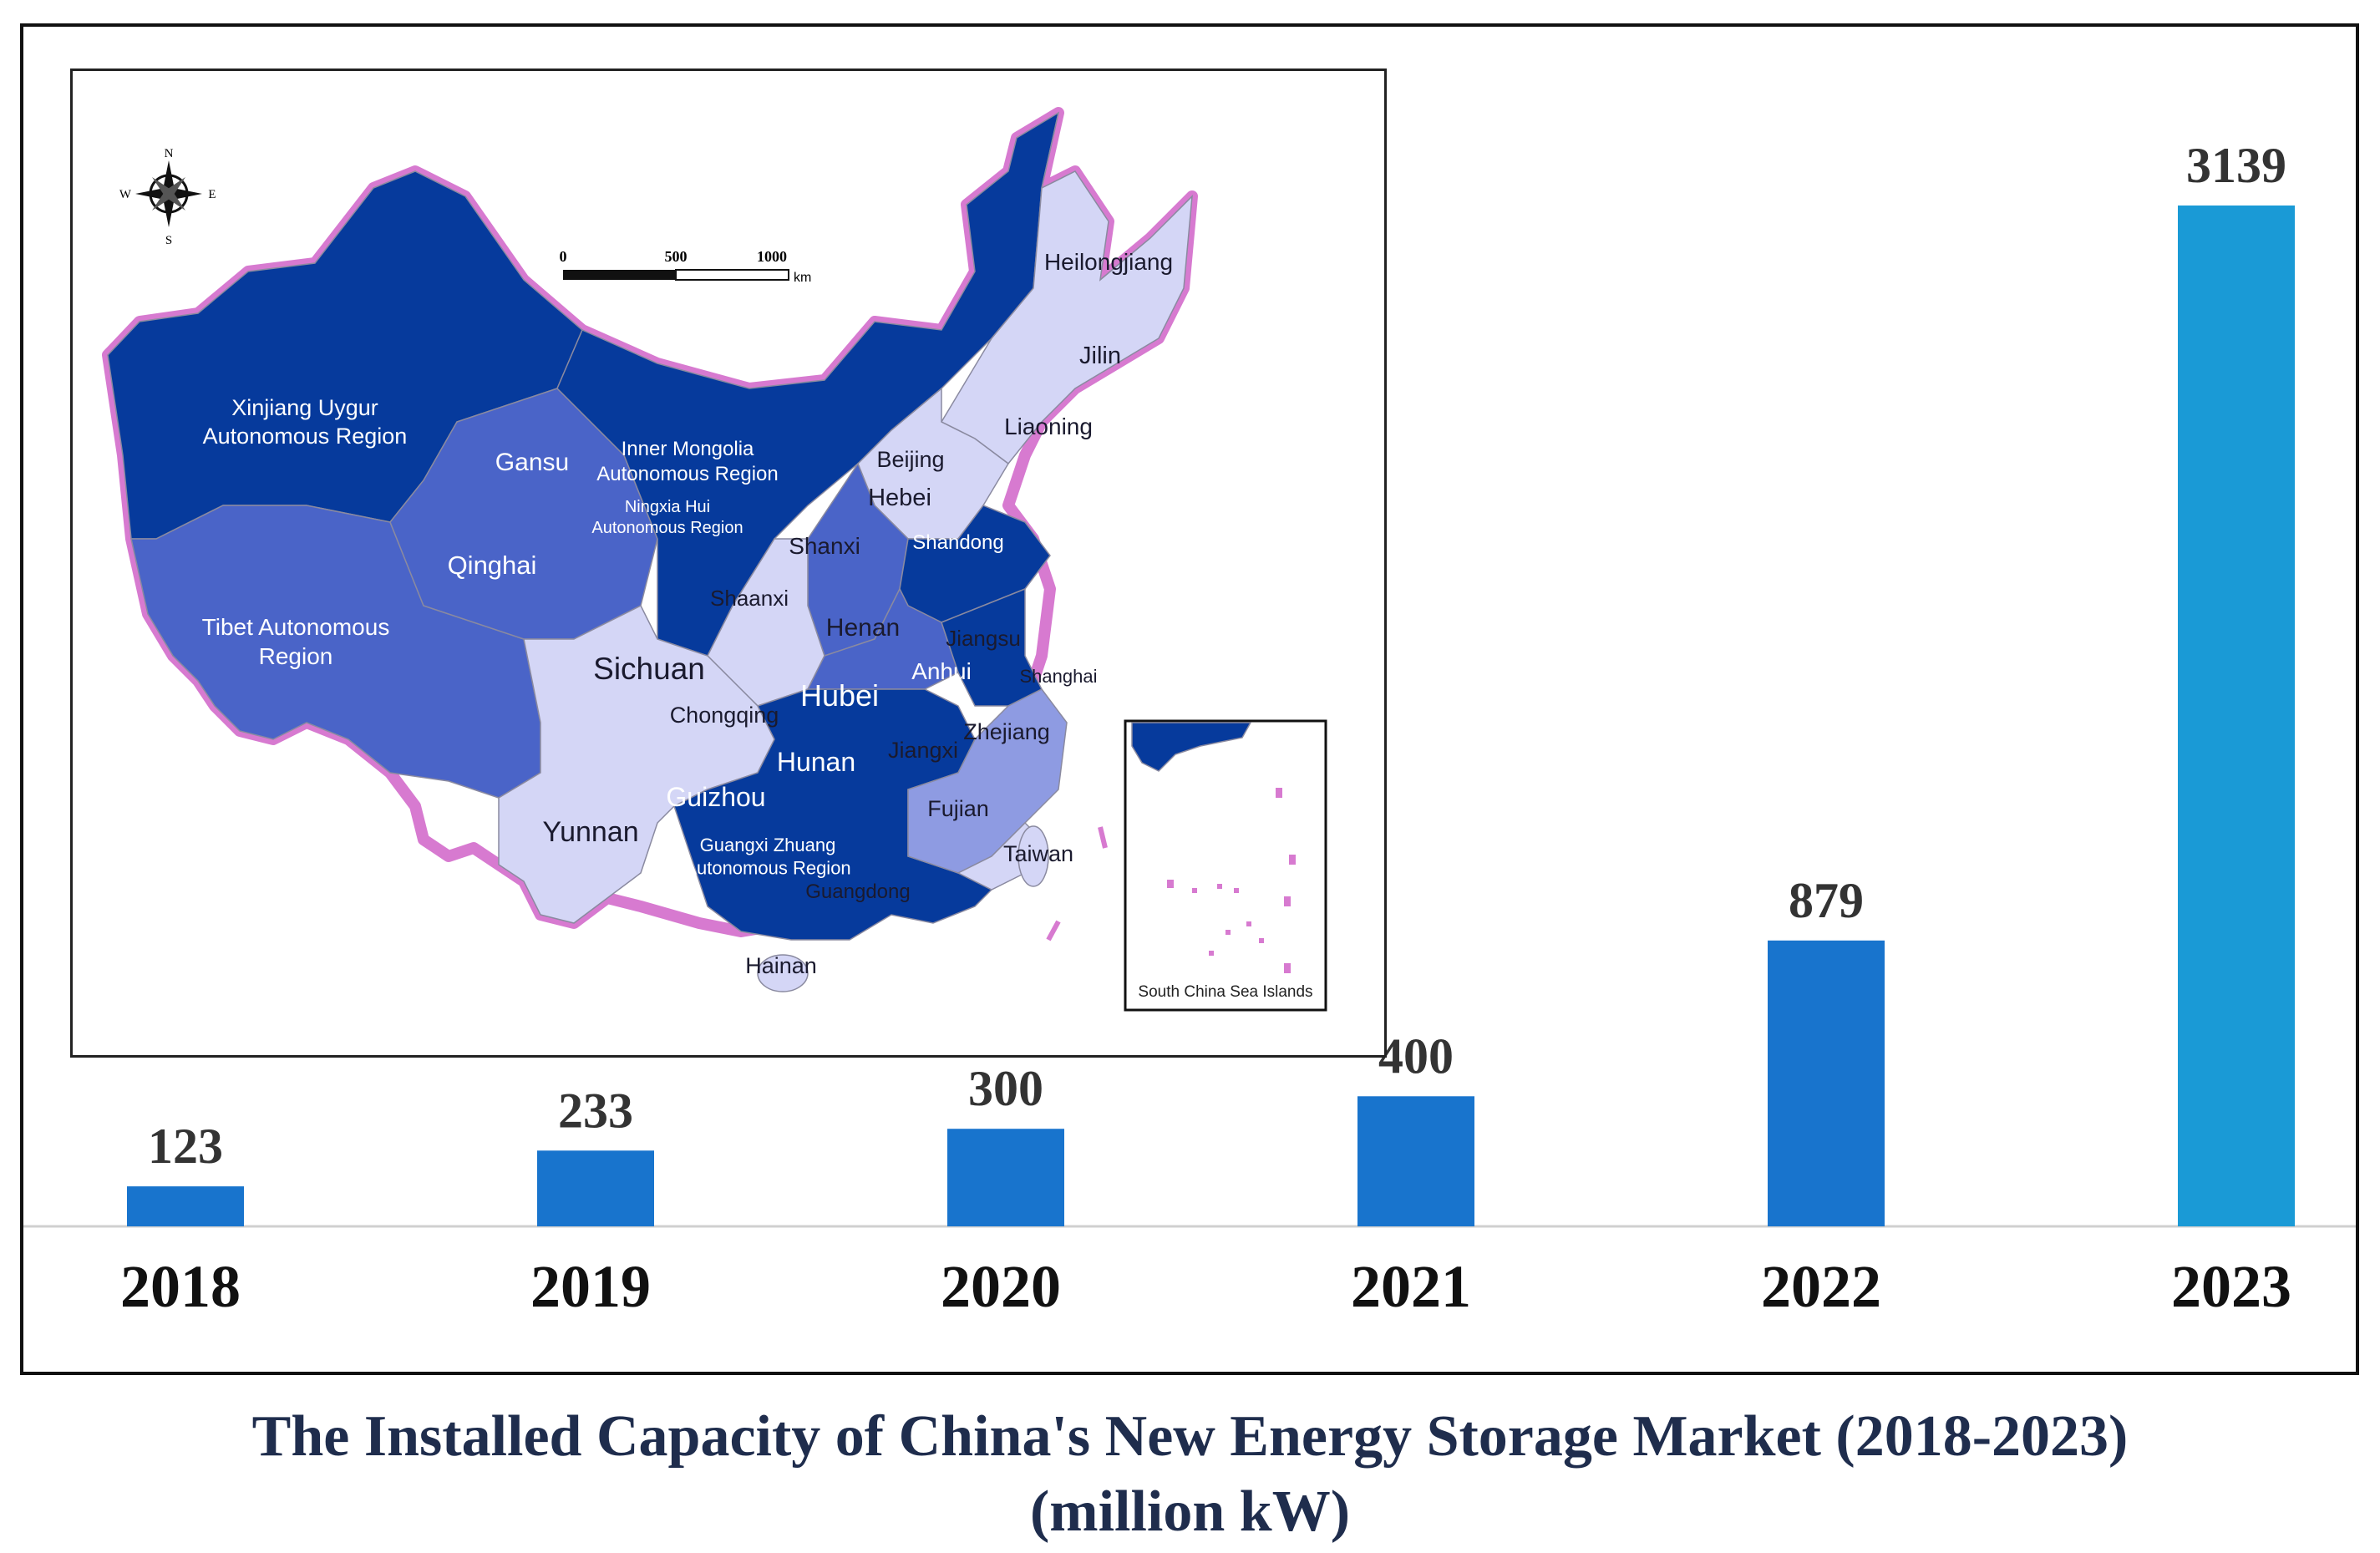 The width and height of the screenshot is (2380, 1553). I want to click on map-label-yunnan: Yunnan, so click(590, 832).